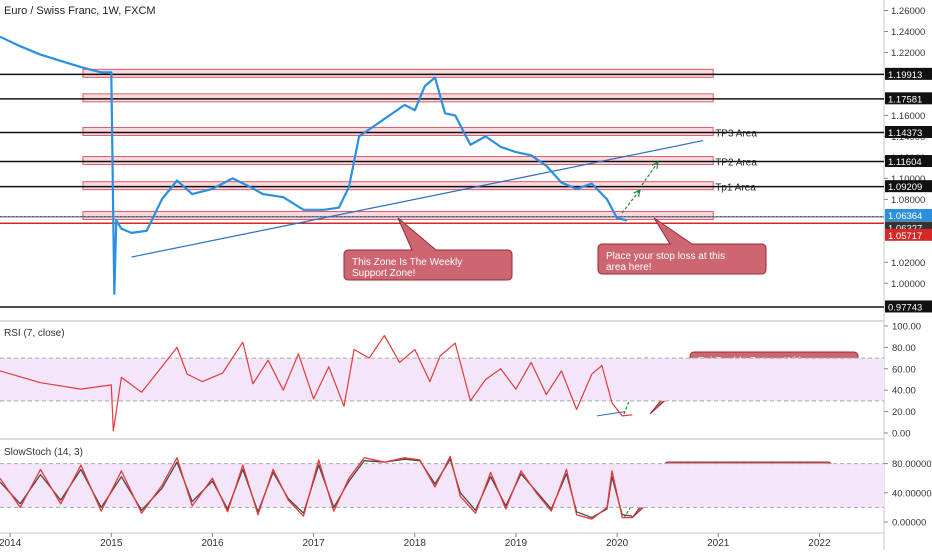 The image size is (932, 555). I want to click on stoch-y-tick-label: 0.00000, so click(909, 523).